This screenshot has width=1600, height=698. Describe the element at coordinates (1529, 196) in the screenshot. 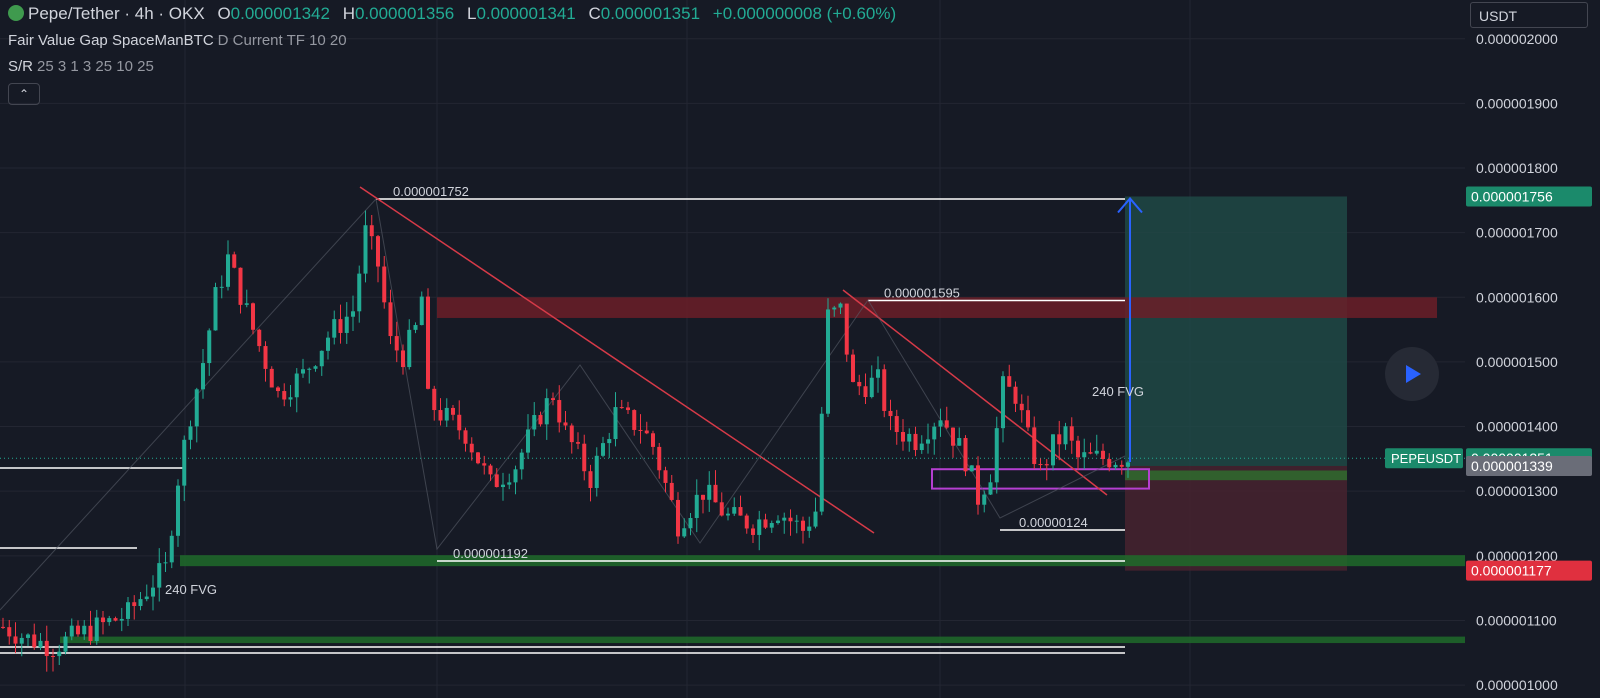

I see `target-price-tag-bg` at that location.